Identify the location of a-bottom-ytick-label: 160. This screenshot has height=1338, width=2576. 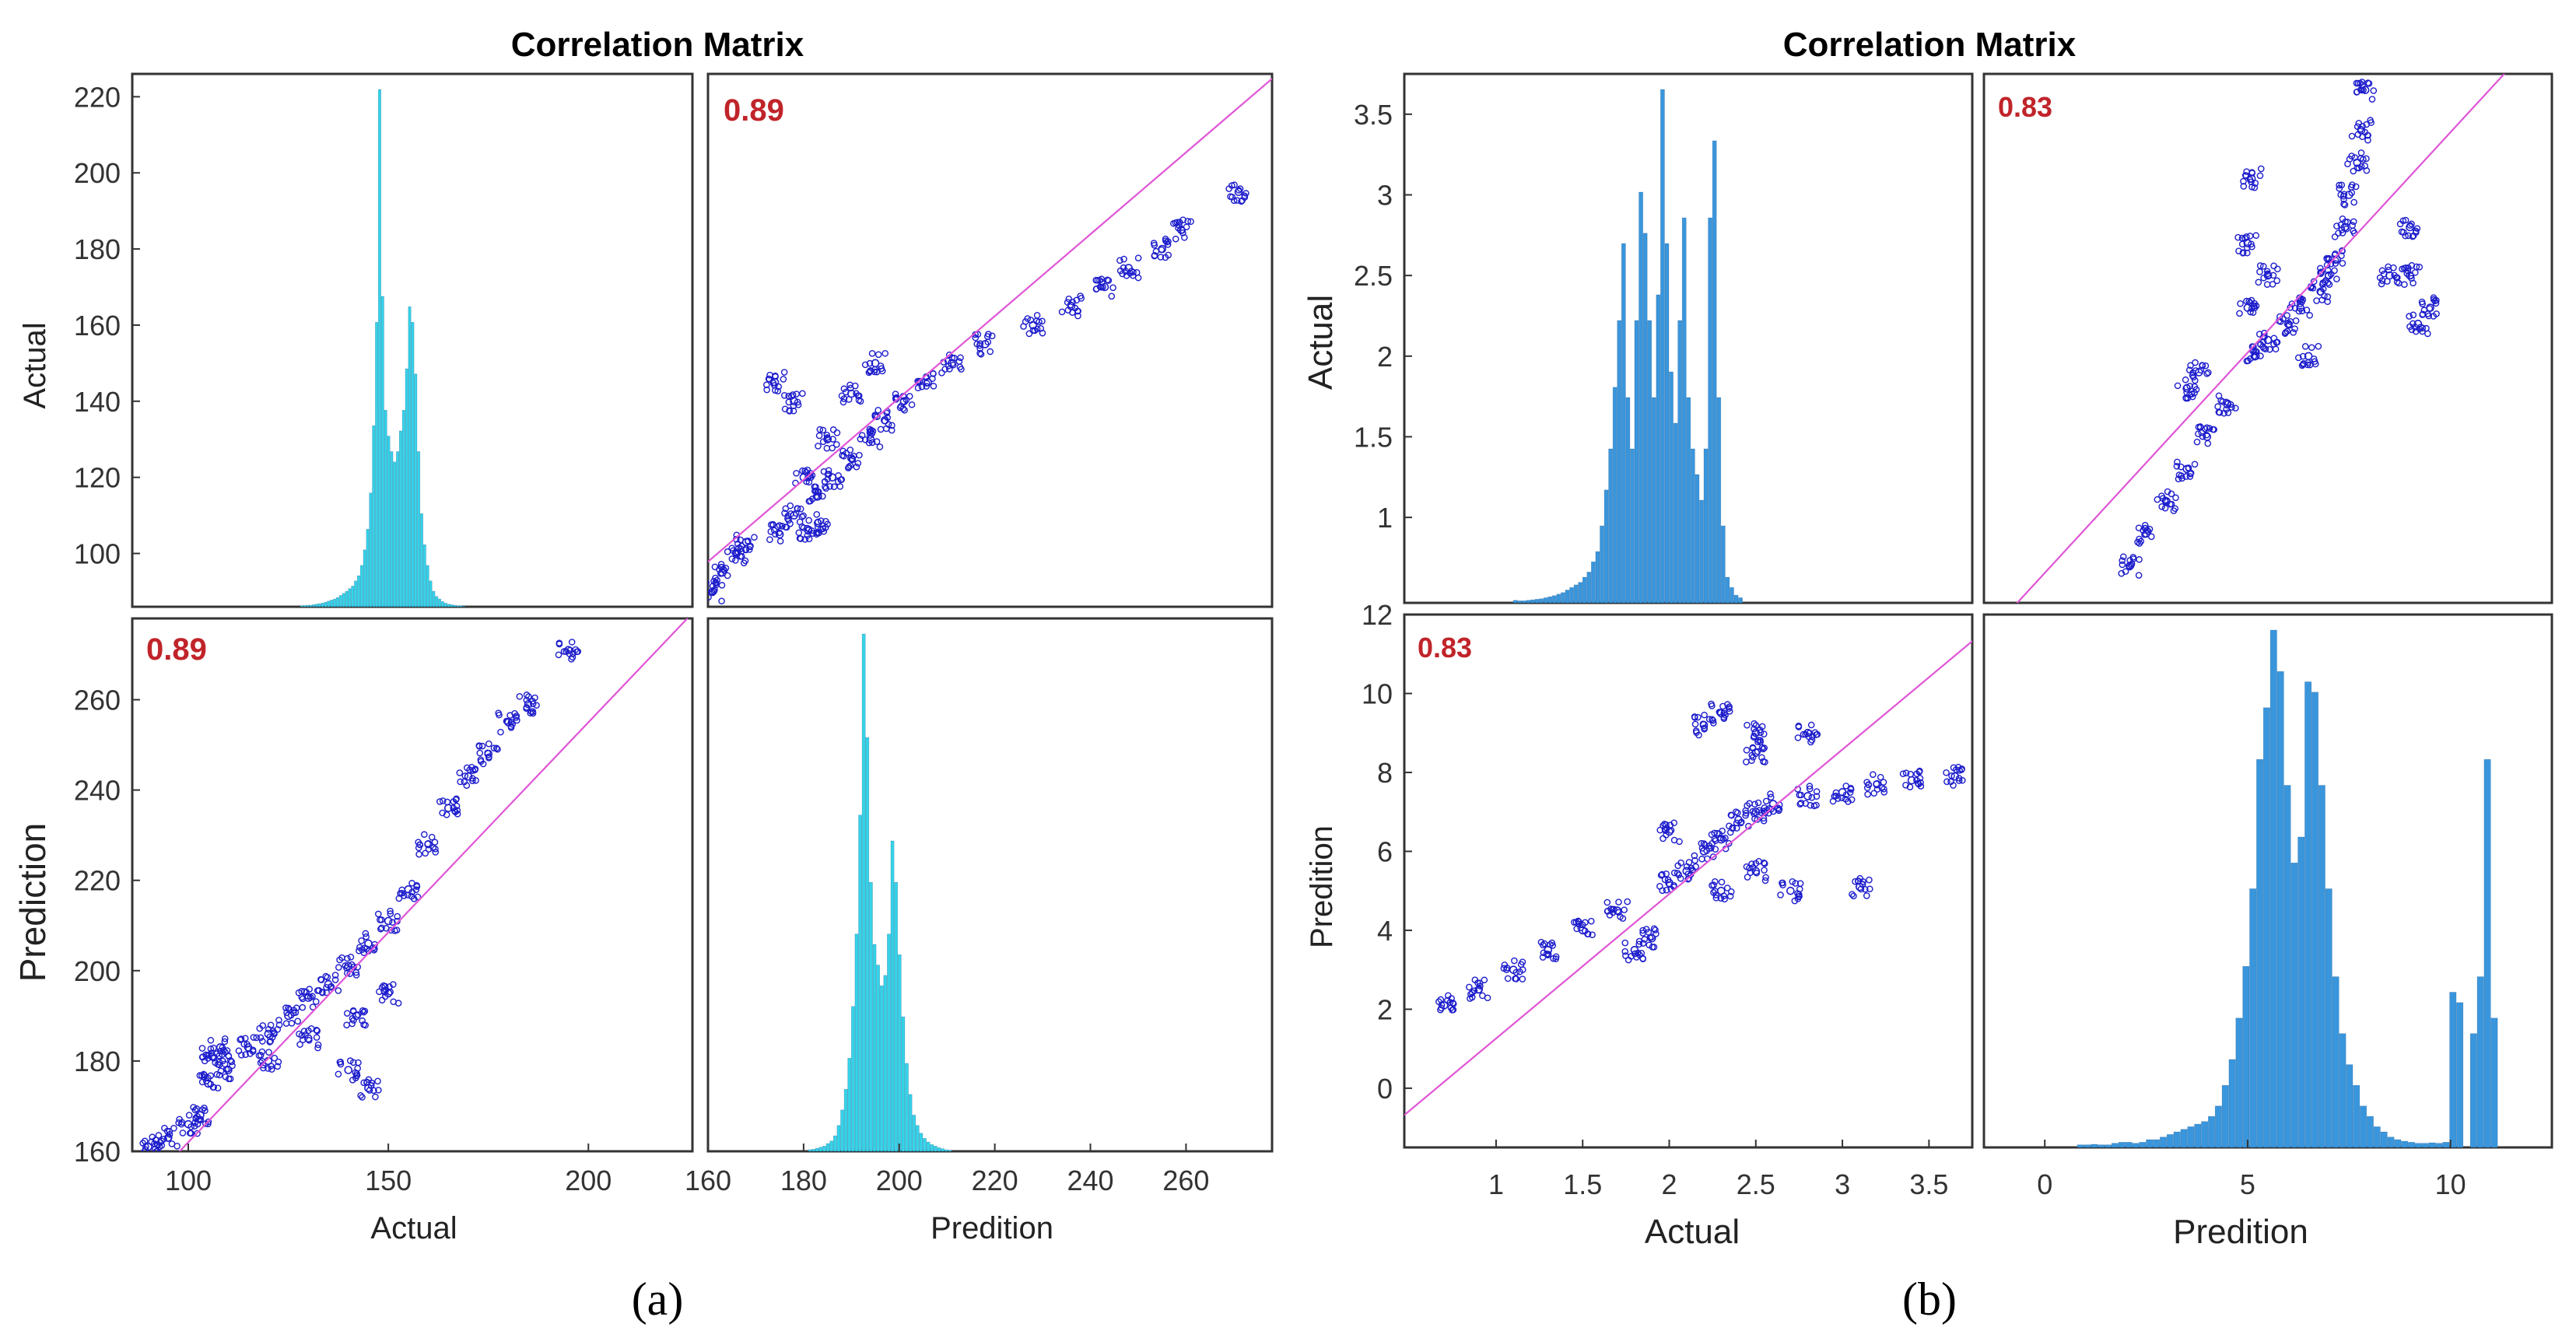
(98, 1152).